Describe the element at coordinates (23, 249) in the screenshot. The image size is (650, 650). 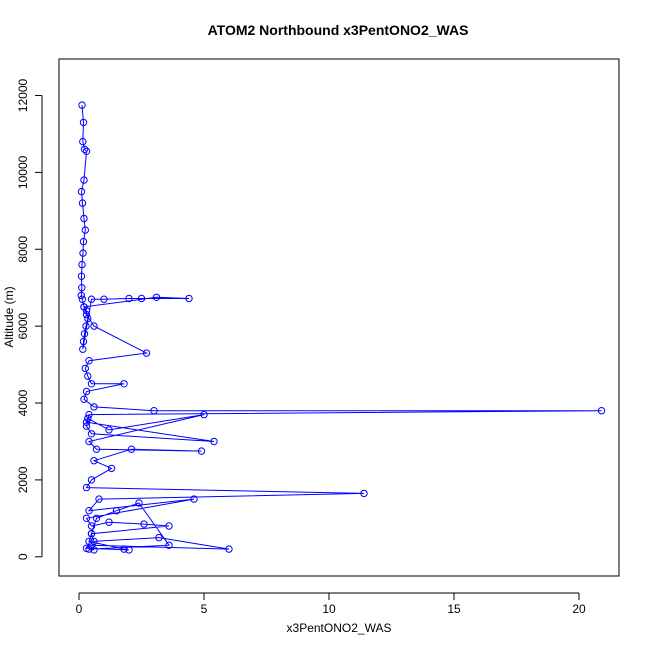
I see `y-tick-label: 8000` at that location.